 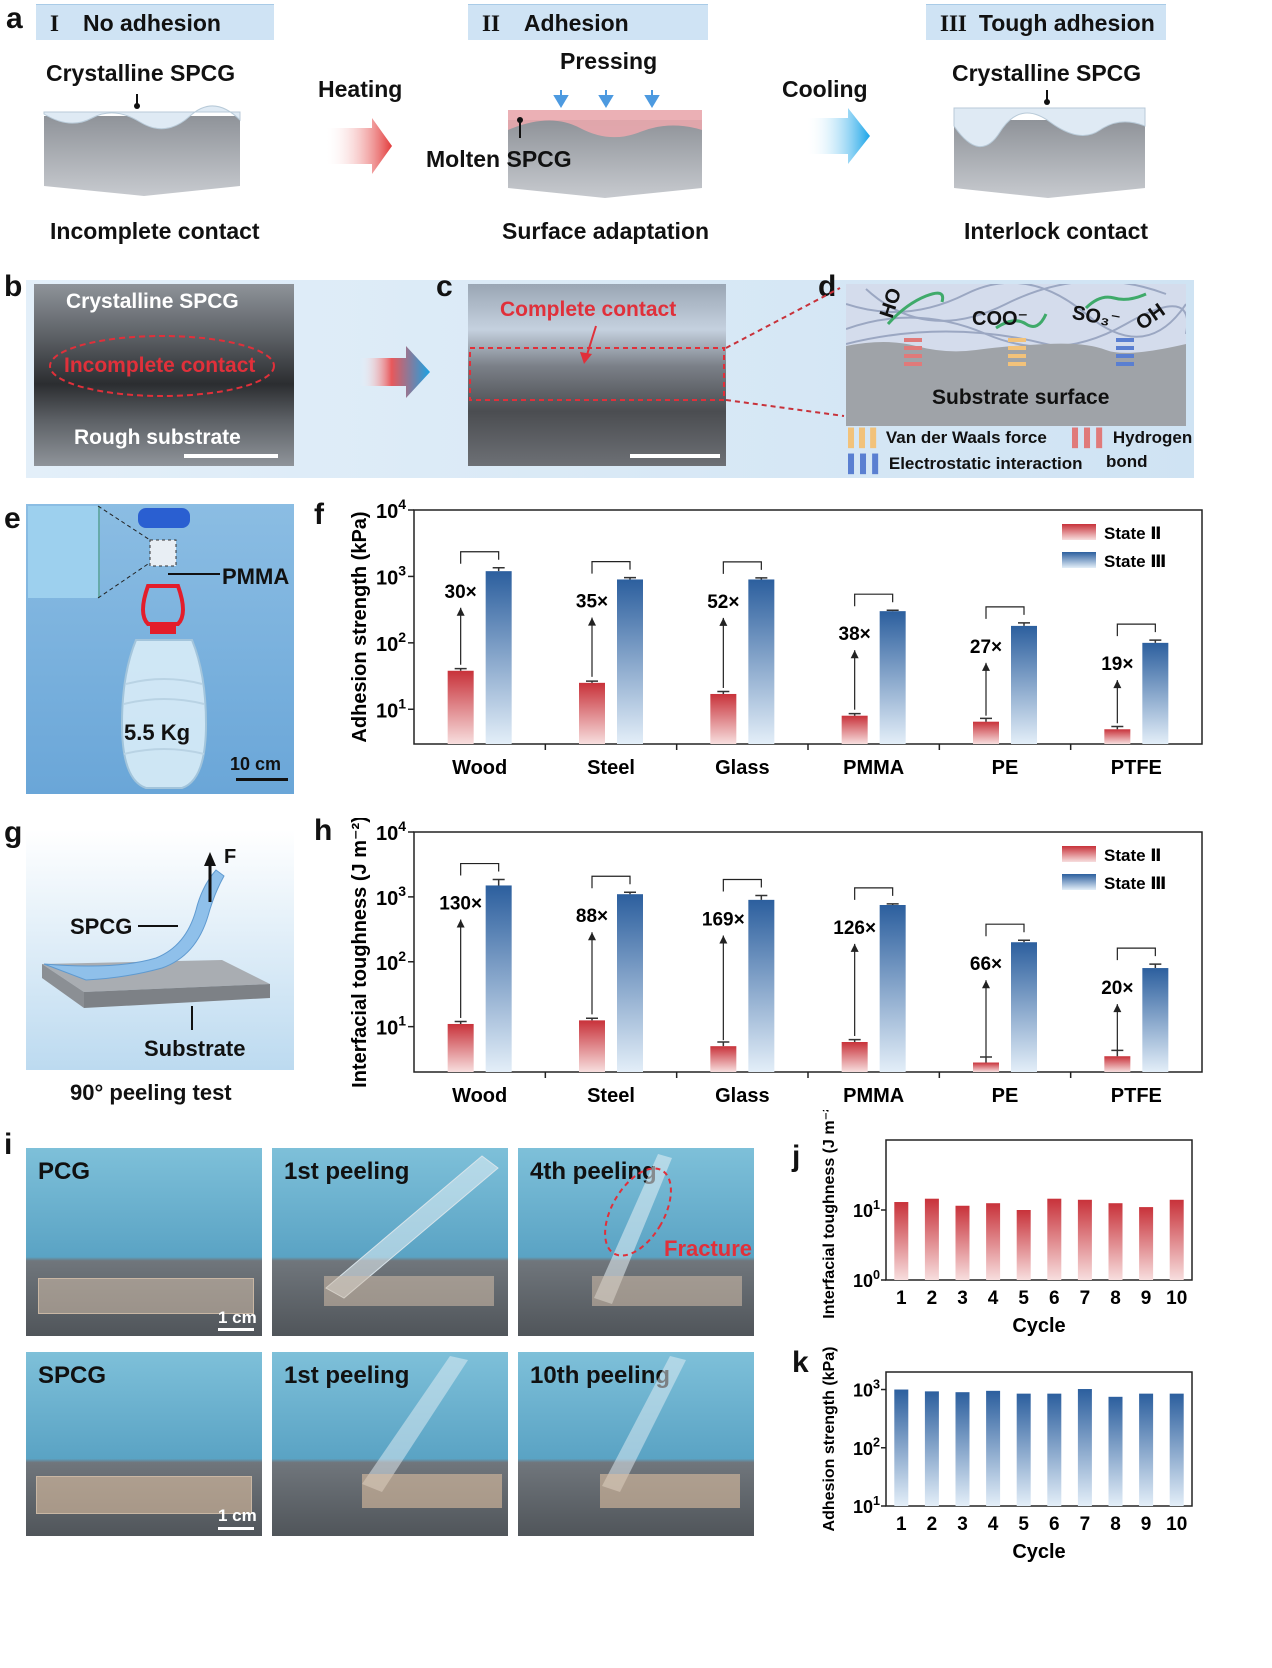 I want to click on chart-f-ratio-3: 38×, so click(x=855, y=634).